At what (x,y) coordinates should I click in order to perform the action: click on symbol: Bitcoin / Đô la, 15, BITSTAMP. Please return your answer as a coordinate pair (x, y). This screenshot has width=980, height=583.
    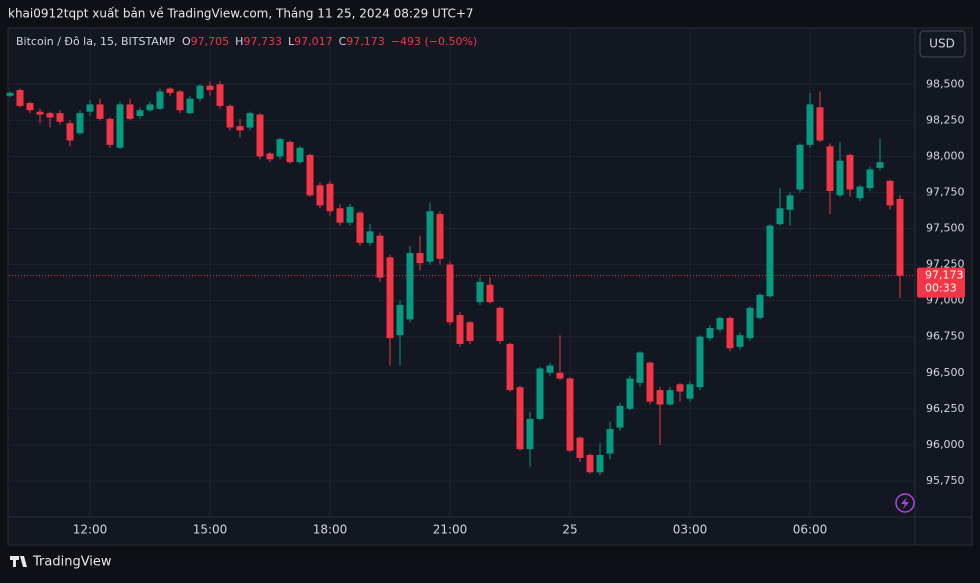
    Looking at the image, I should click on (95, 41).